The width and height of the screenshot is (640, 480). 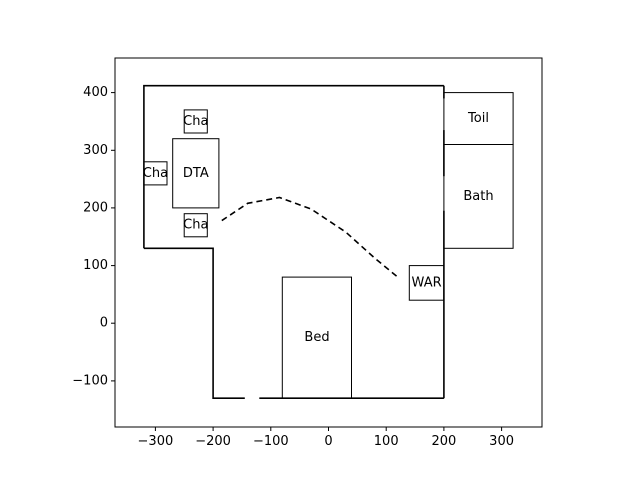 I want to click on y-tick-label: −100, so click(x=90, y=380).